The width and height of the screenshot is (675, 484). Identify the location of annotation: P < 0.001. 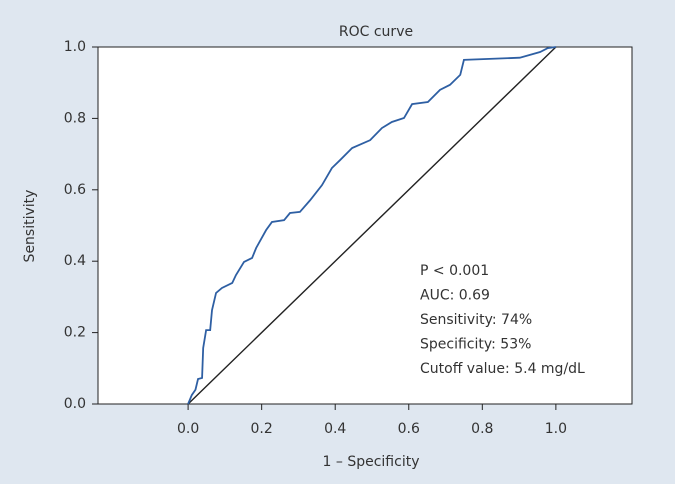
(454, 271).